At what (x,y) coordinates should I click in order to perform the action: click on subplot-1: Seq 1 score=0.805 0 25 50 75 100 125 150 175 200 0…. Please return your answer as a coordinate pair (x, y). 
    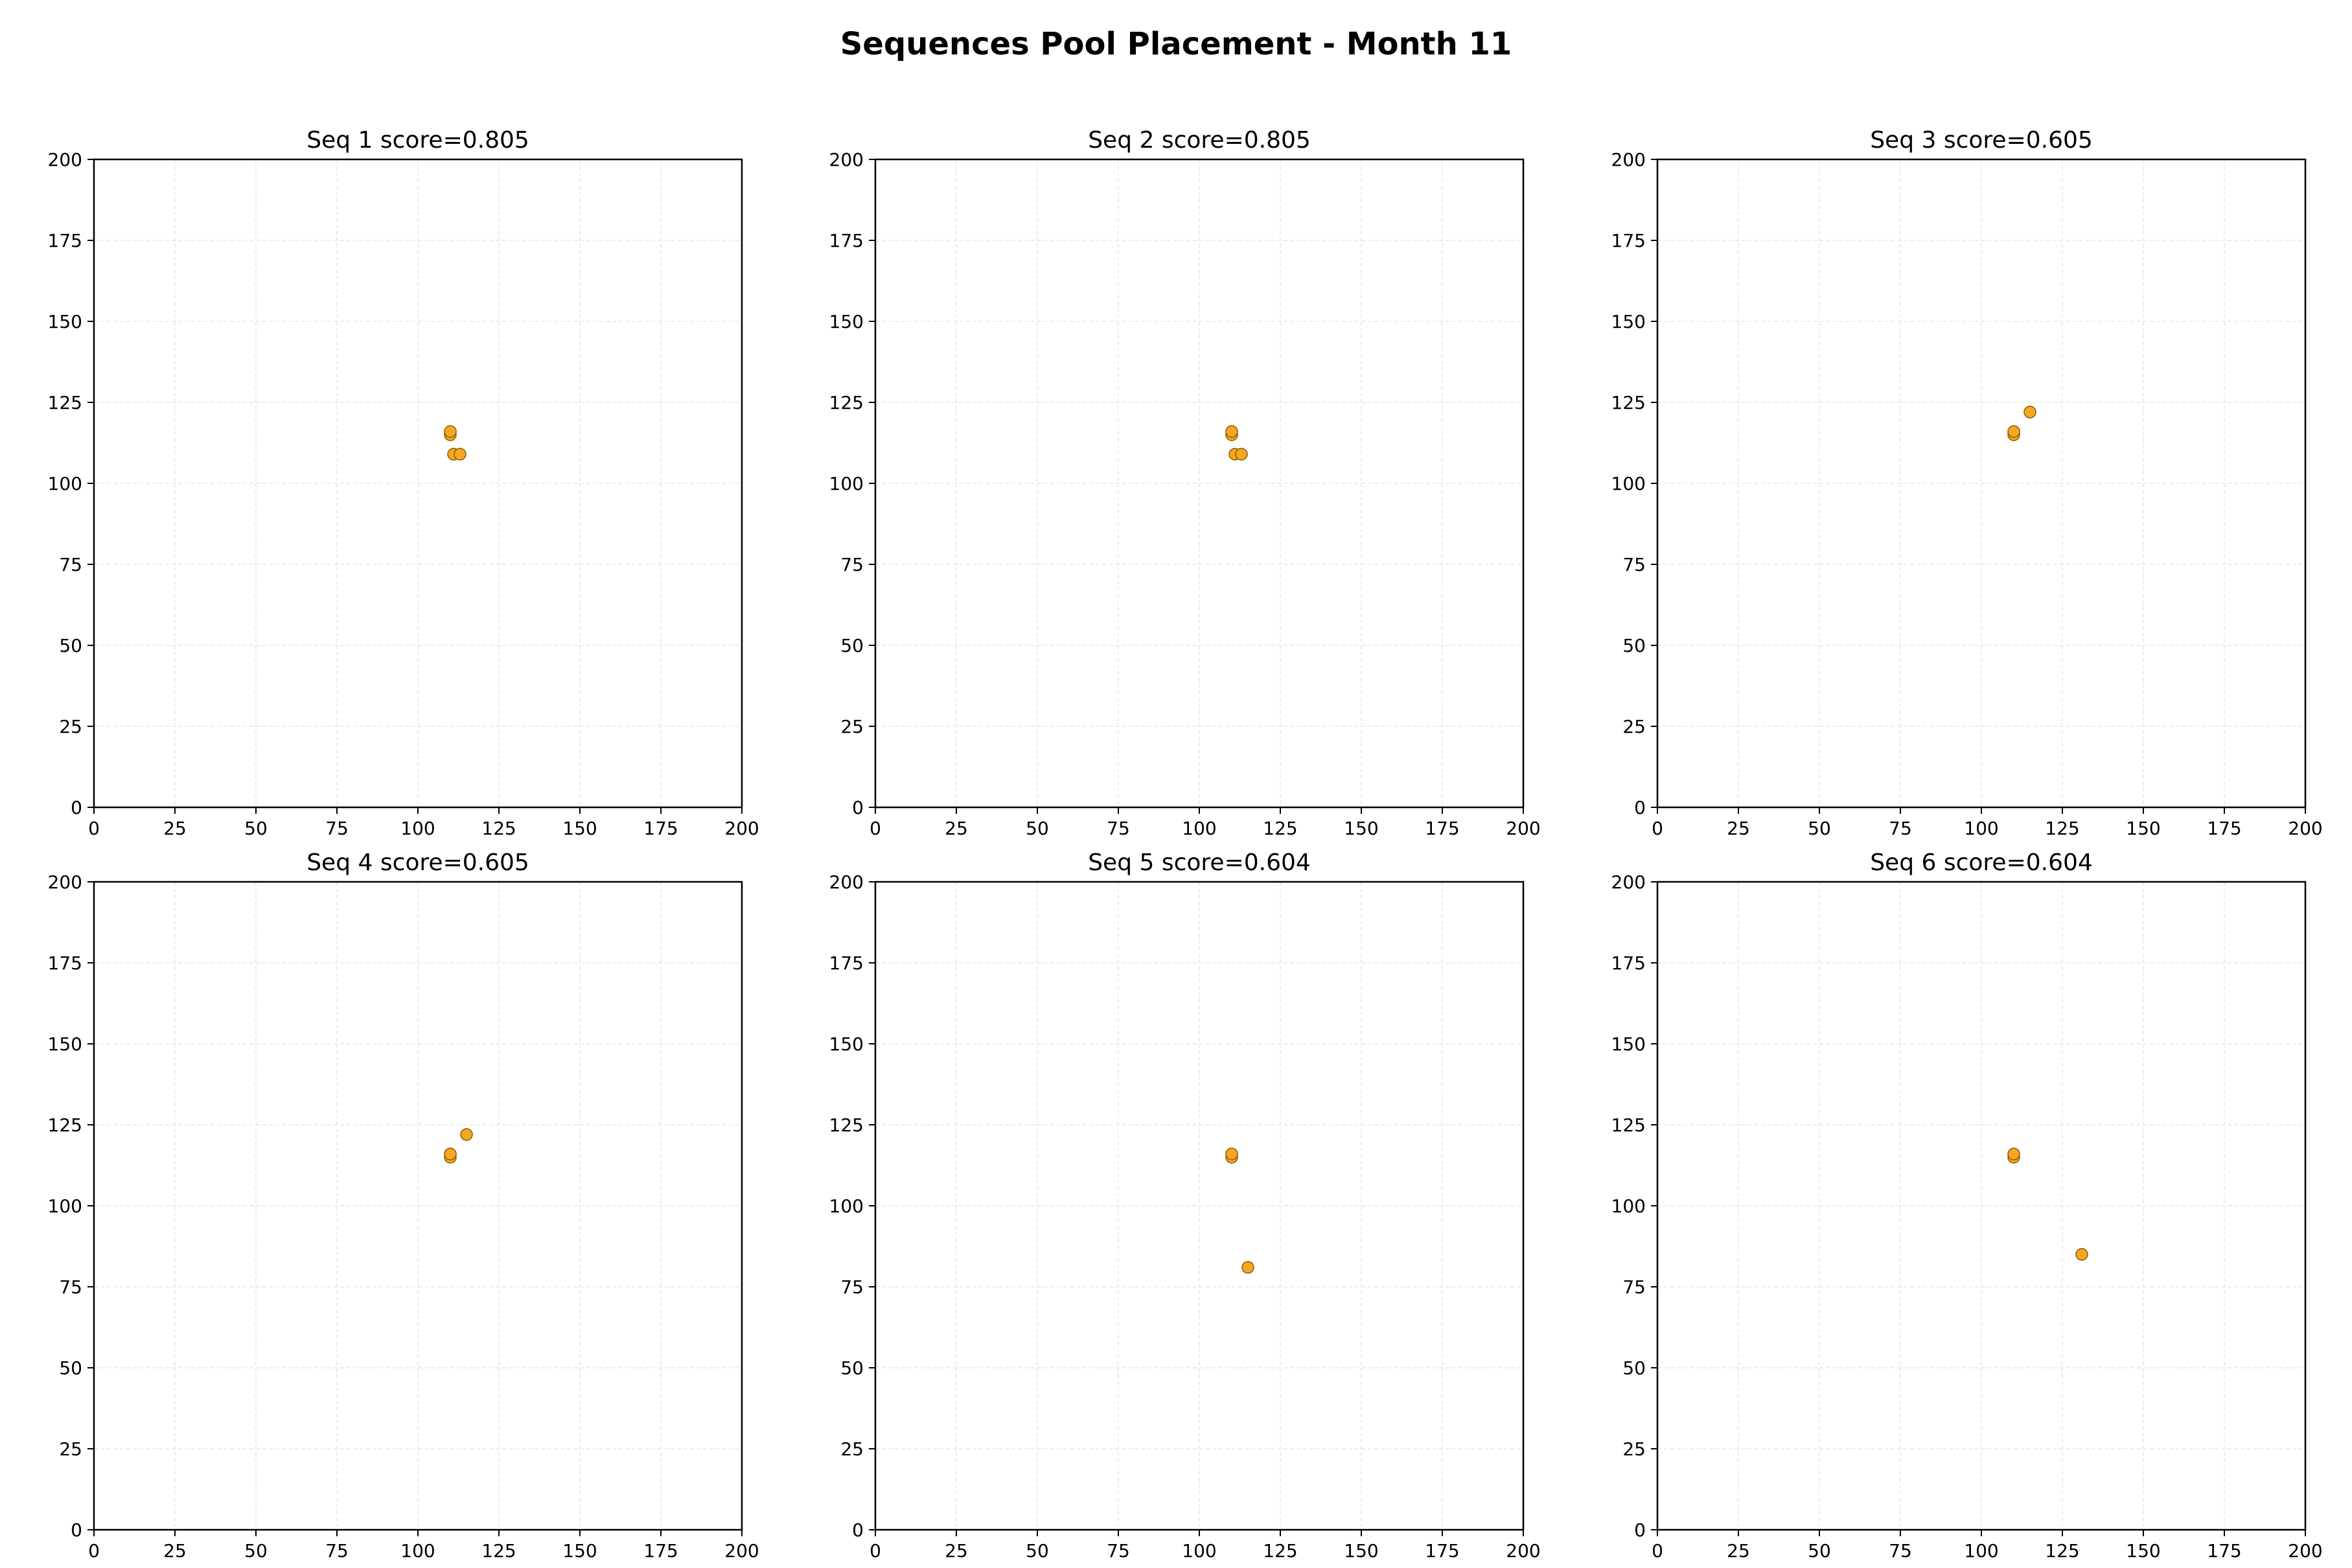
    Looking at the image, I should click on (403, 483).